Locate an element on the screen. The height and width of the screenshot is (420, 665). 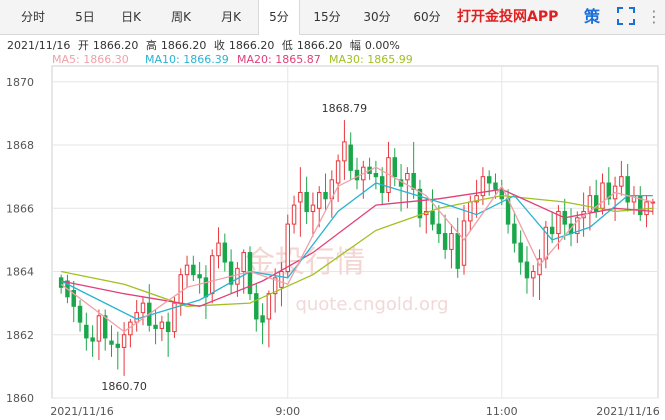
info-change: 0.00% is located at coordinates (382, 45).